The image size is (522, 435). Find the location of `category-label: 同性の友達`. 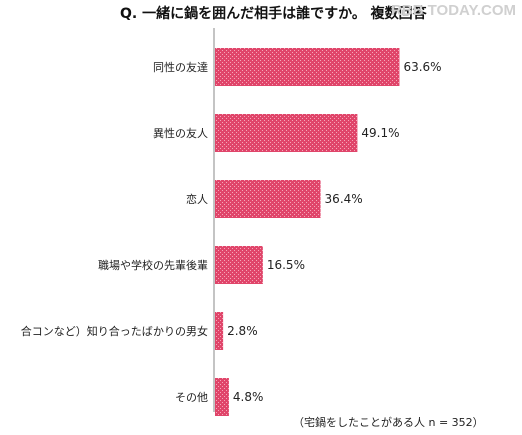

category-label: 同性の友達 is located at coordinates (180, 67).